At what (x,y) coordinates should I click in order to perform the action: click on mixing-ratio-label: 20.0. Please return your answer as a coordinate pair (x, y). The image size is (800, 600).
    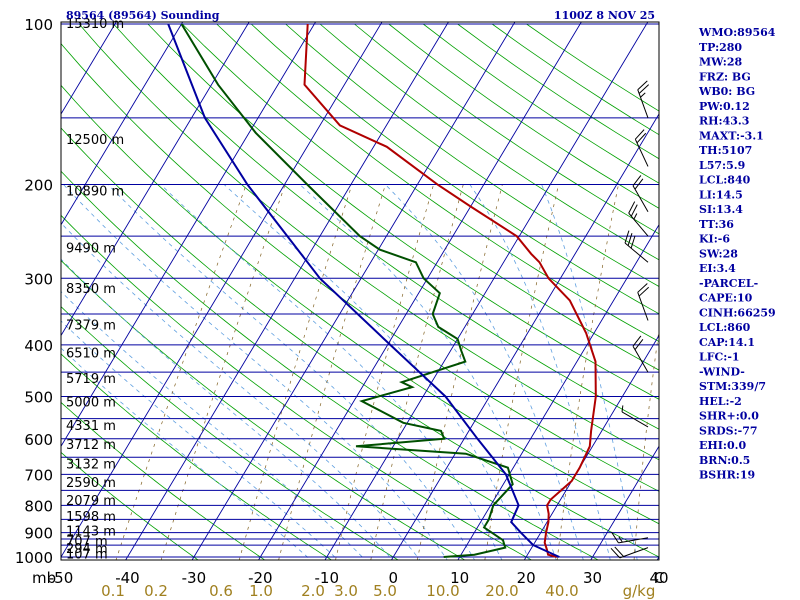
    Looking at the image, I should click on (501, 591).